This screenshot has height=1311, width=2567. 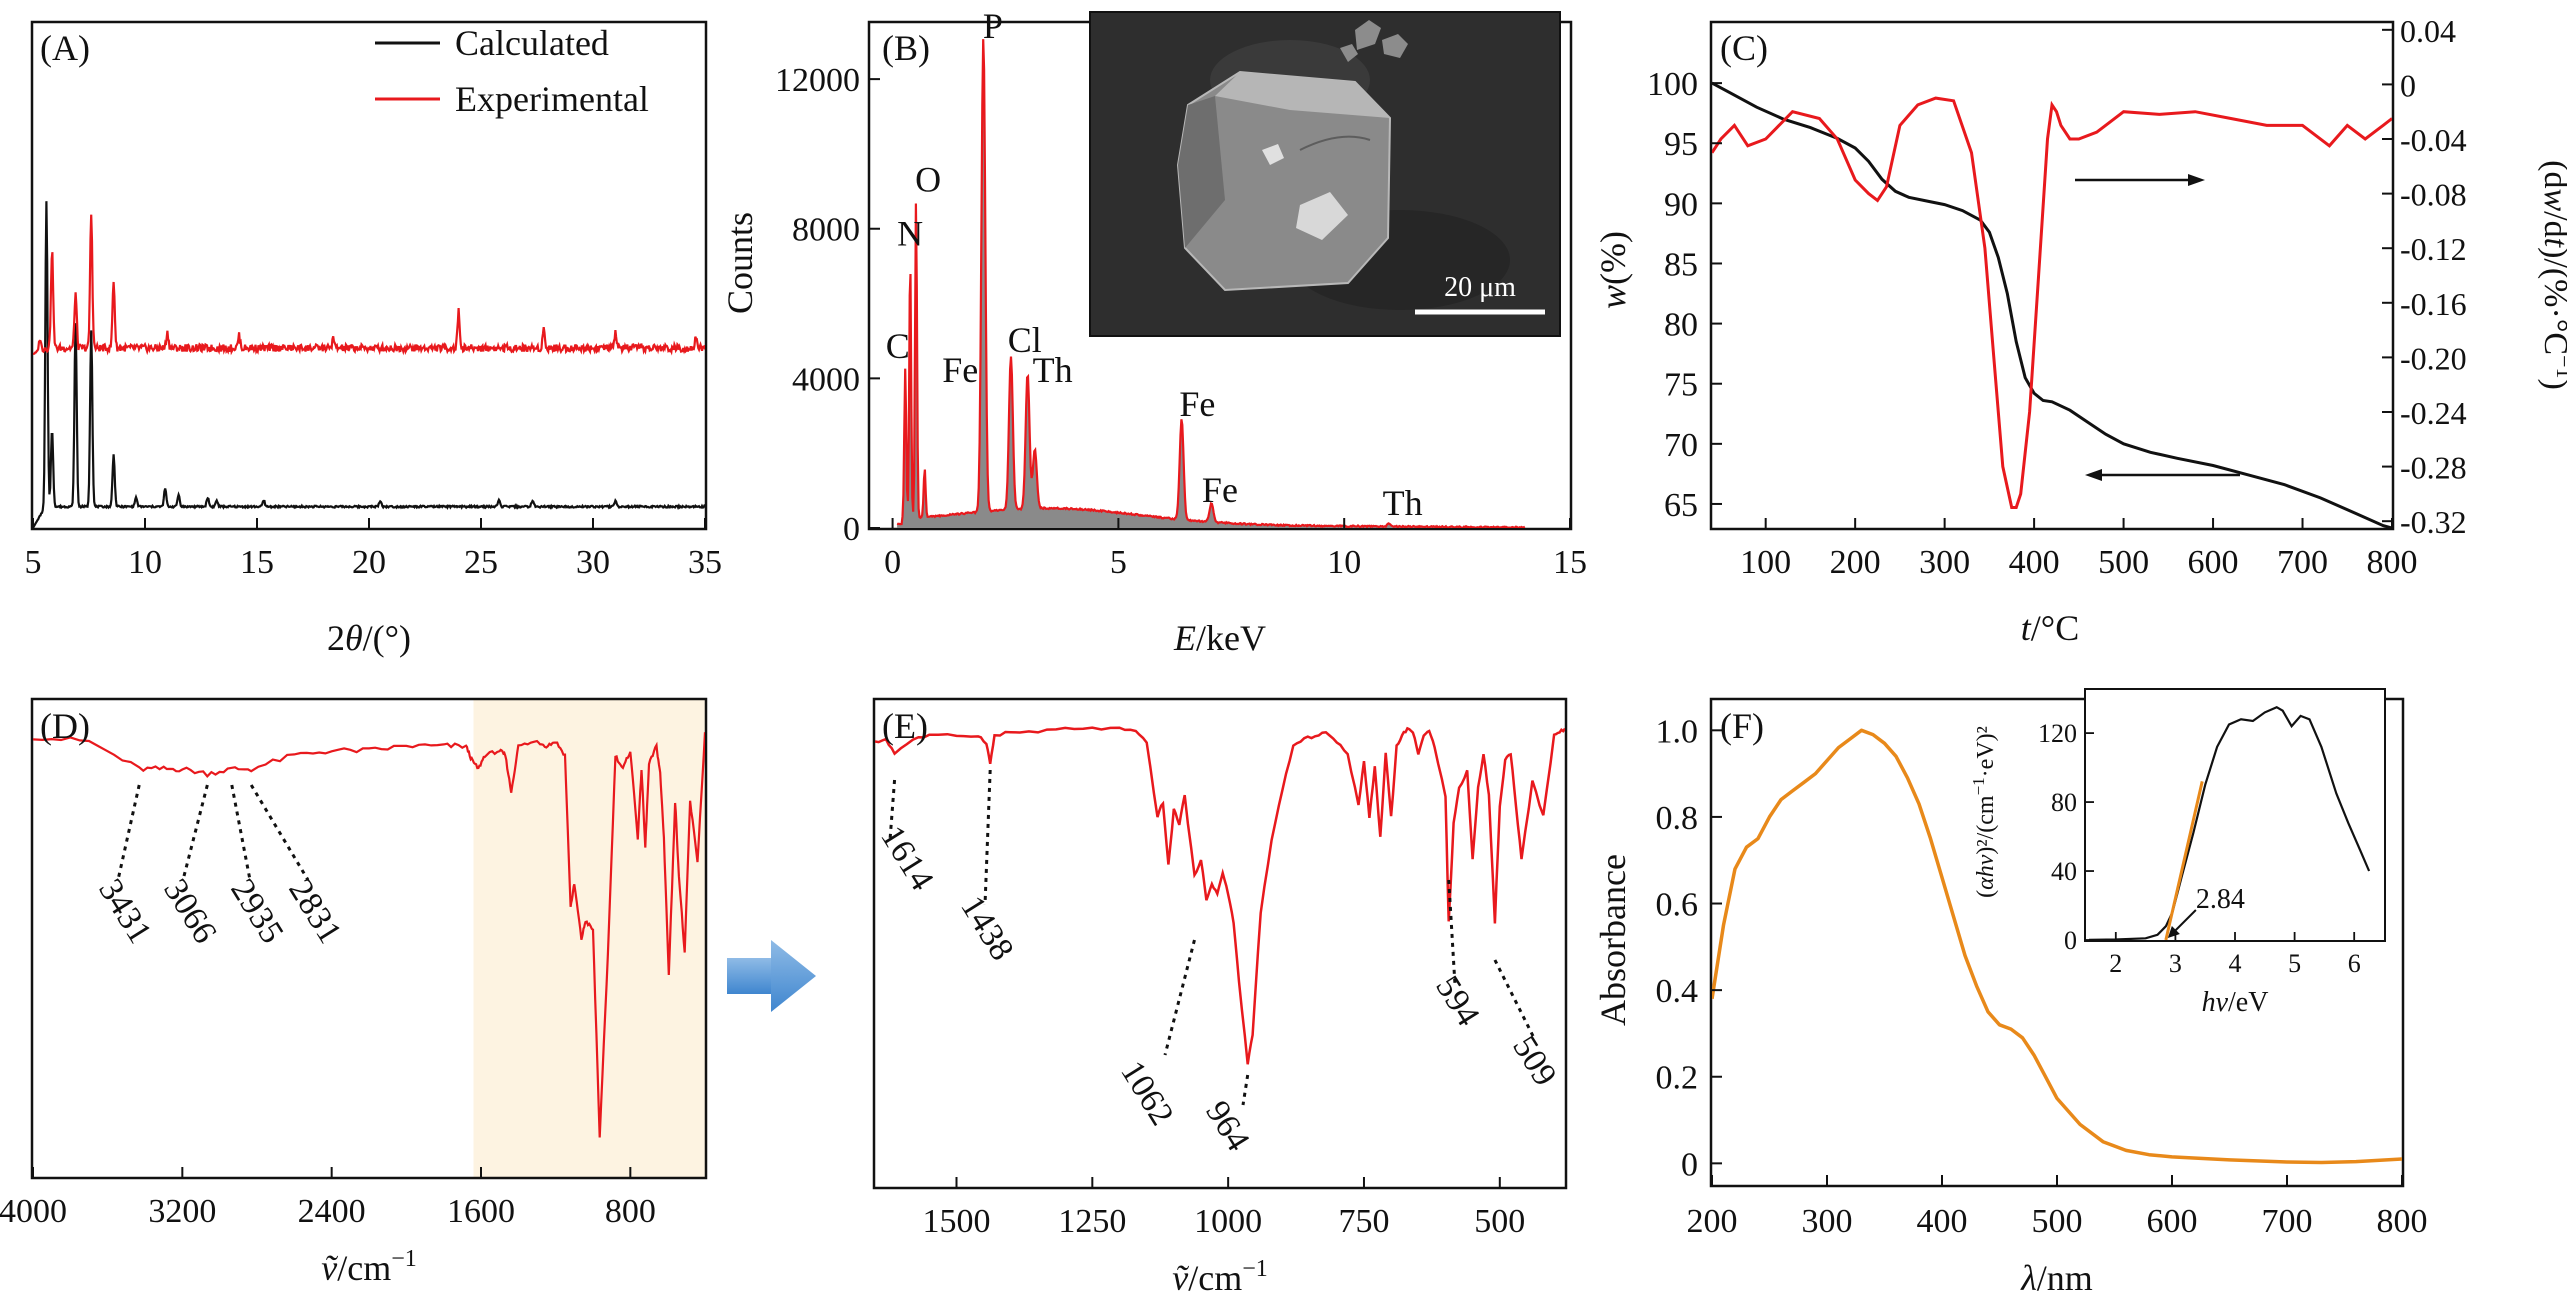 I want to click on x-tick-label: 1600, so click(x=481, y=1211).